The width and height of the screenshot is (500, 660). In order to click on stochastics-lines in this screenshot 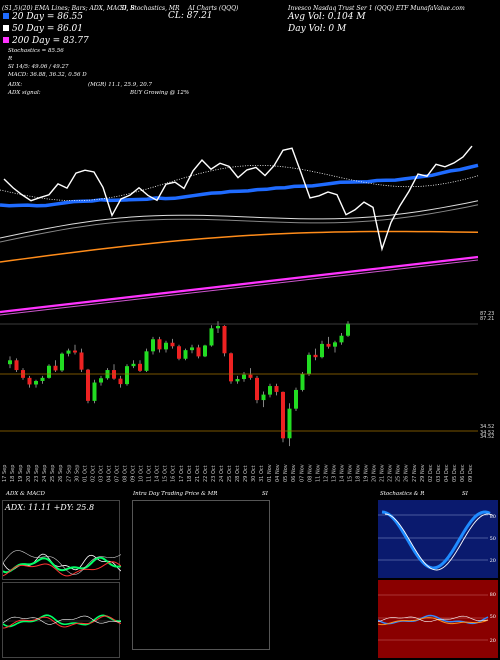, I will do `click(436, 540)`.